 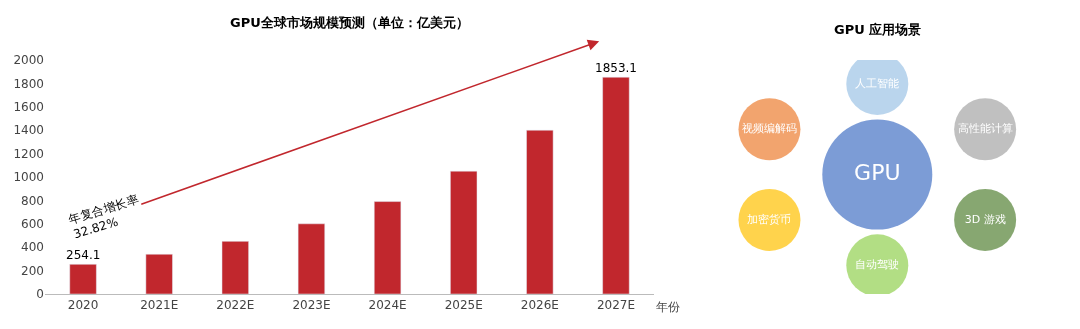 What do you see at coordinates (159, 305) in the screenshot?
I see `x-tick-label: 2021E` at bounding box center [159, 305].